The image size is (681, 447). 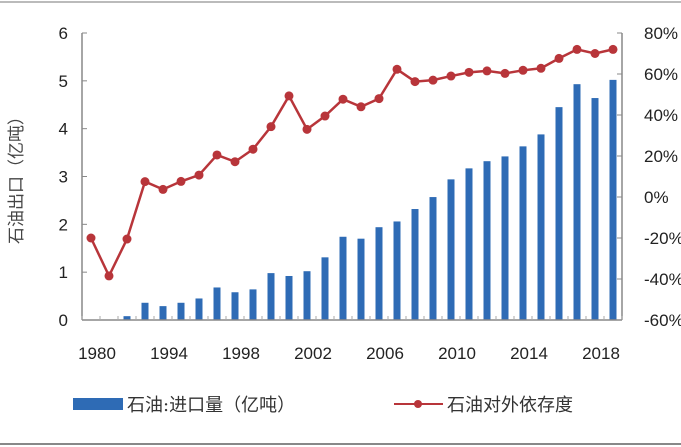 I want to click on x-tick-label: 2010, so click(x=457, y=353).